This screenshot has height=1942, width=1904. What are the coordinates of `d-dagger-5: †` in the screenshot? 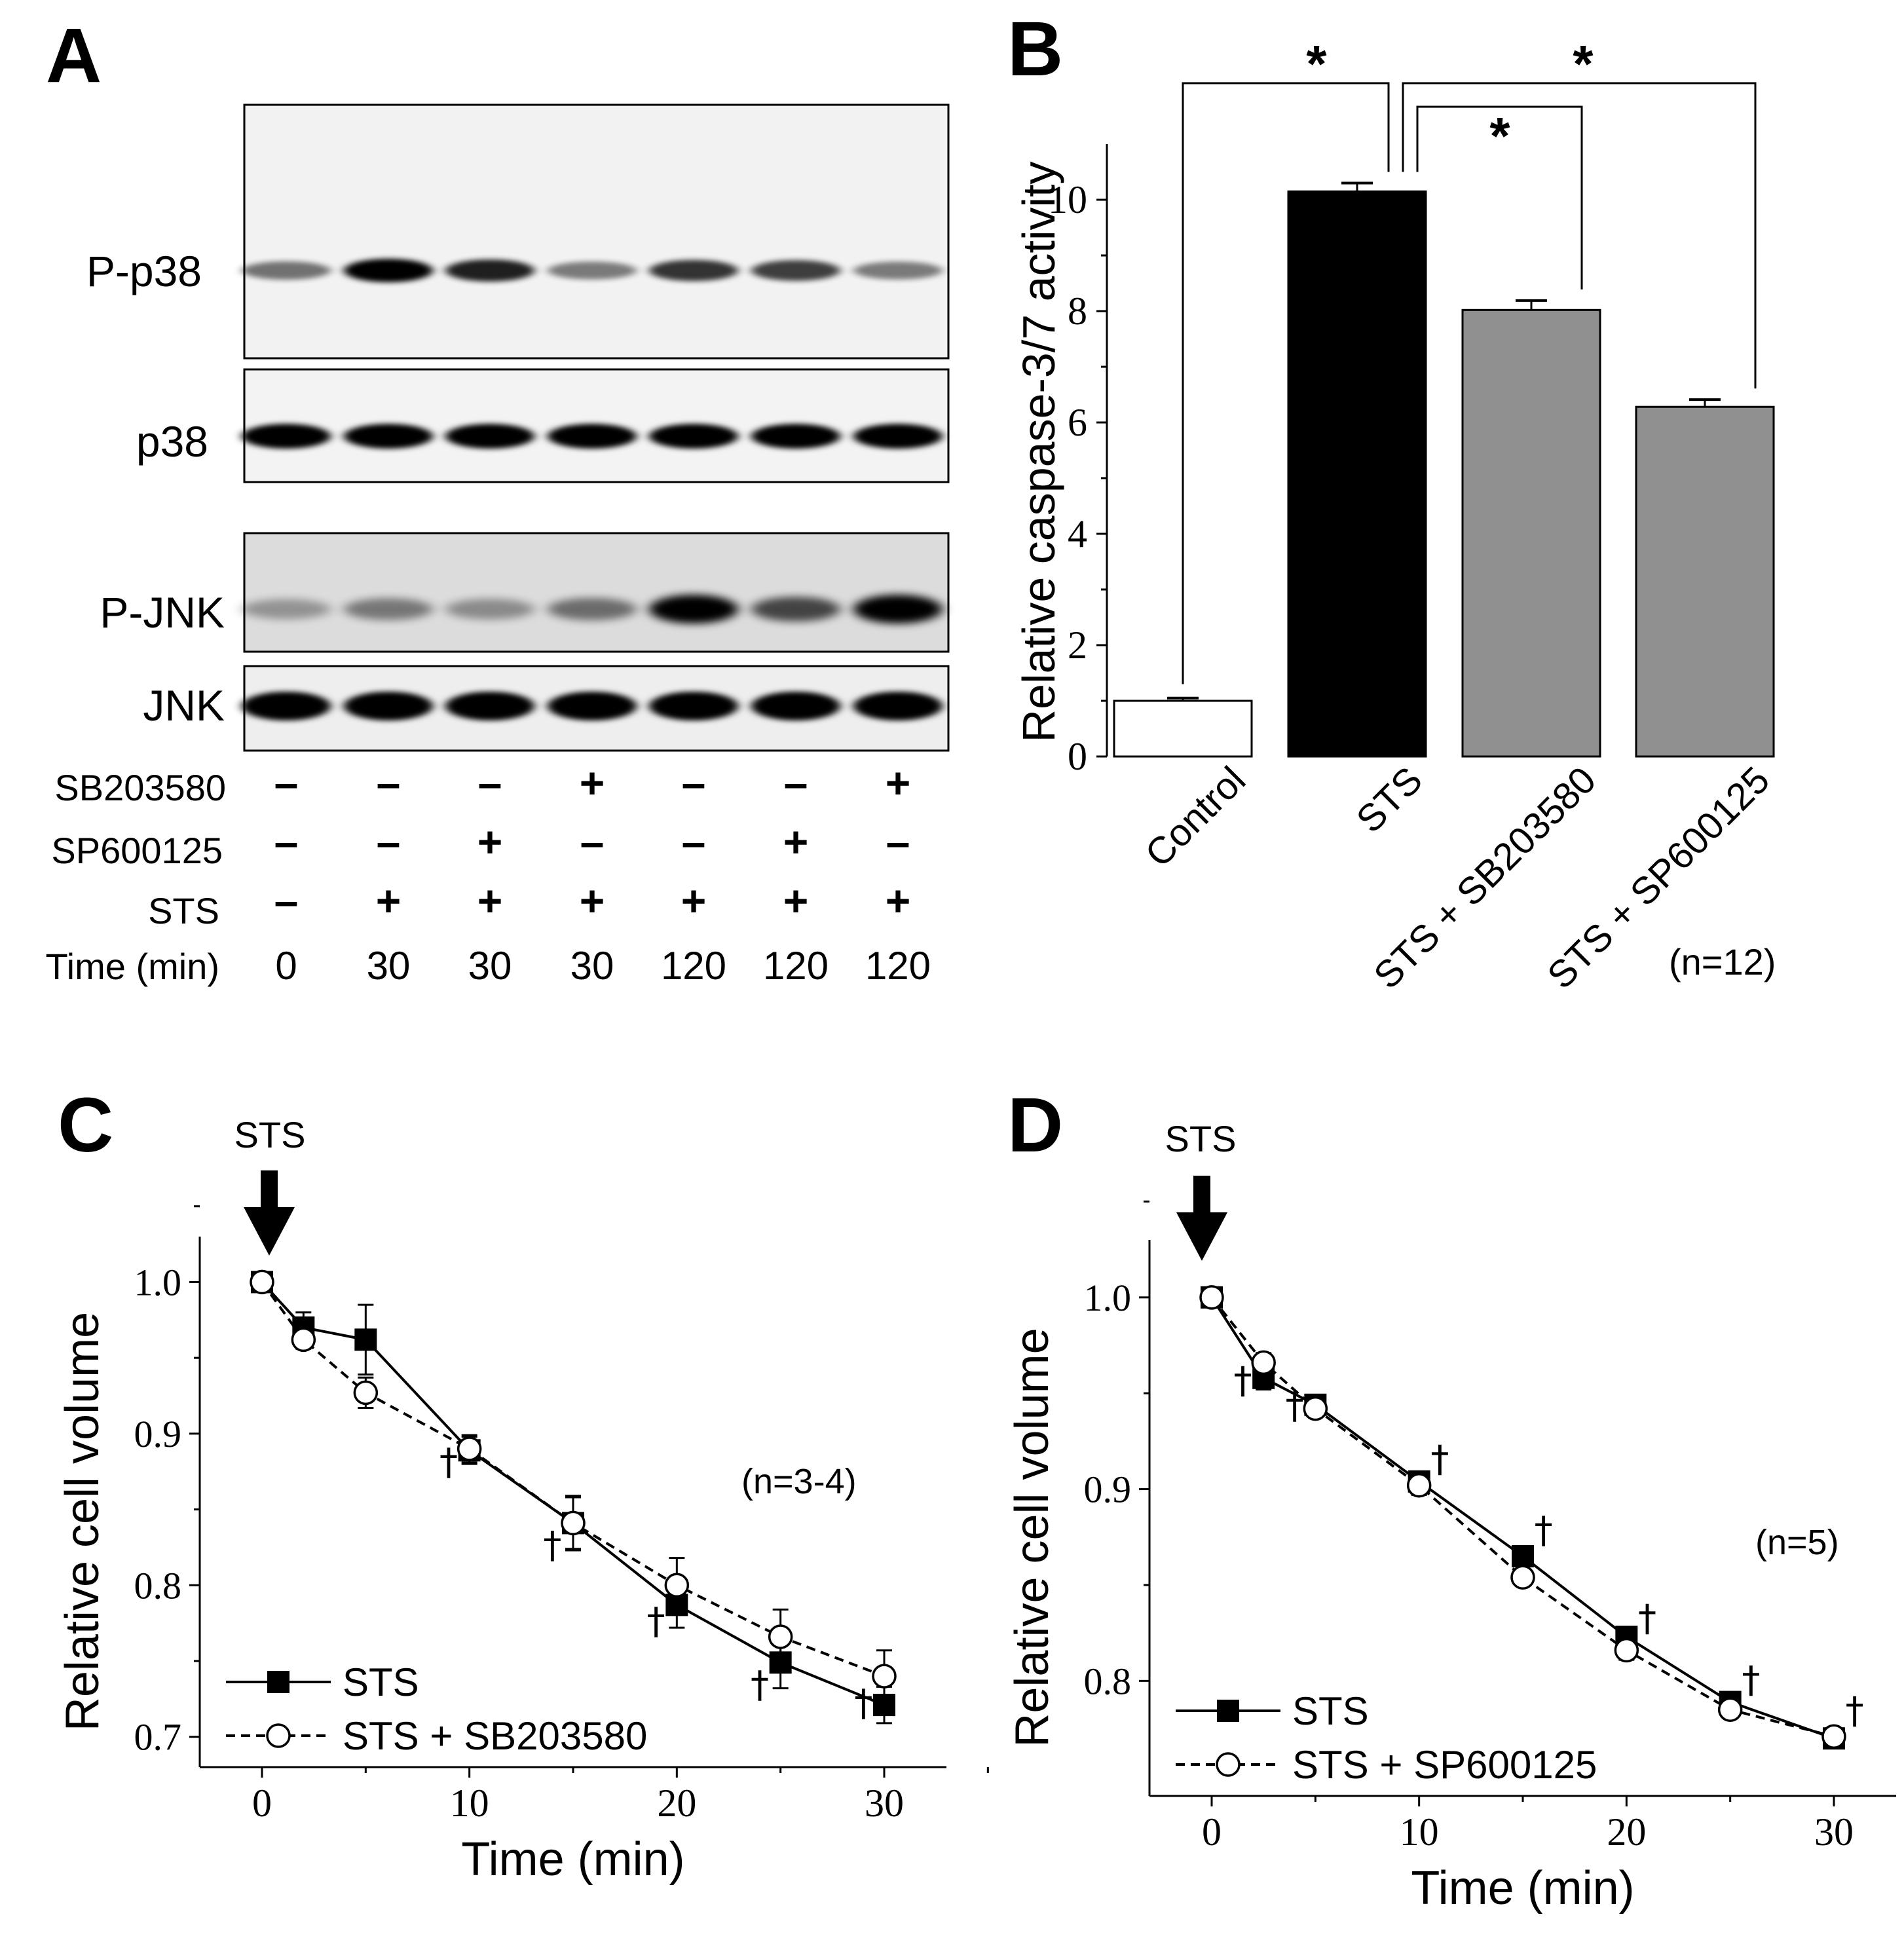 It's located at (1647, 1618).